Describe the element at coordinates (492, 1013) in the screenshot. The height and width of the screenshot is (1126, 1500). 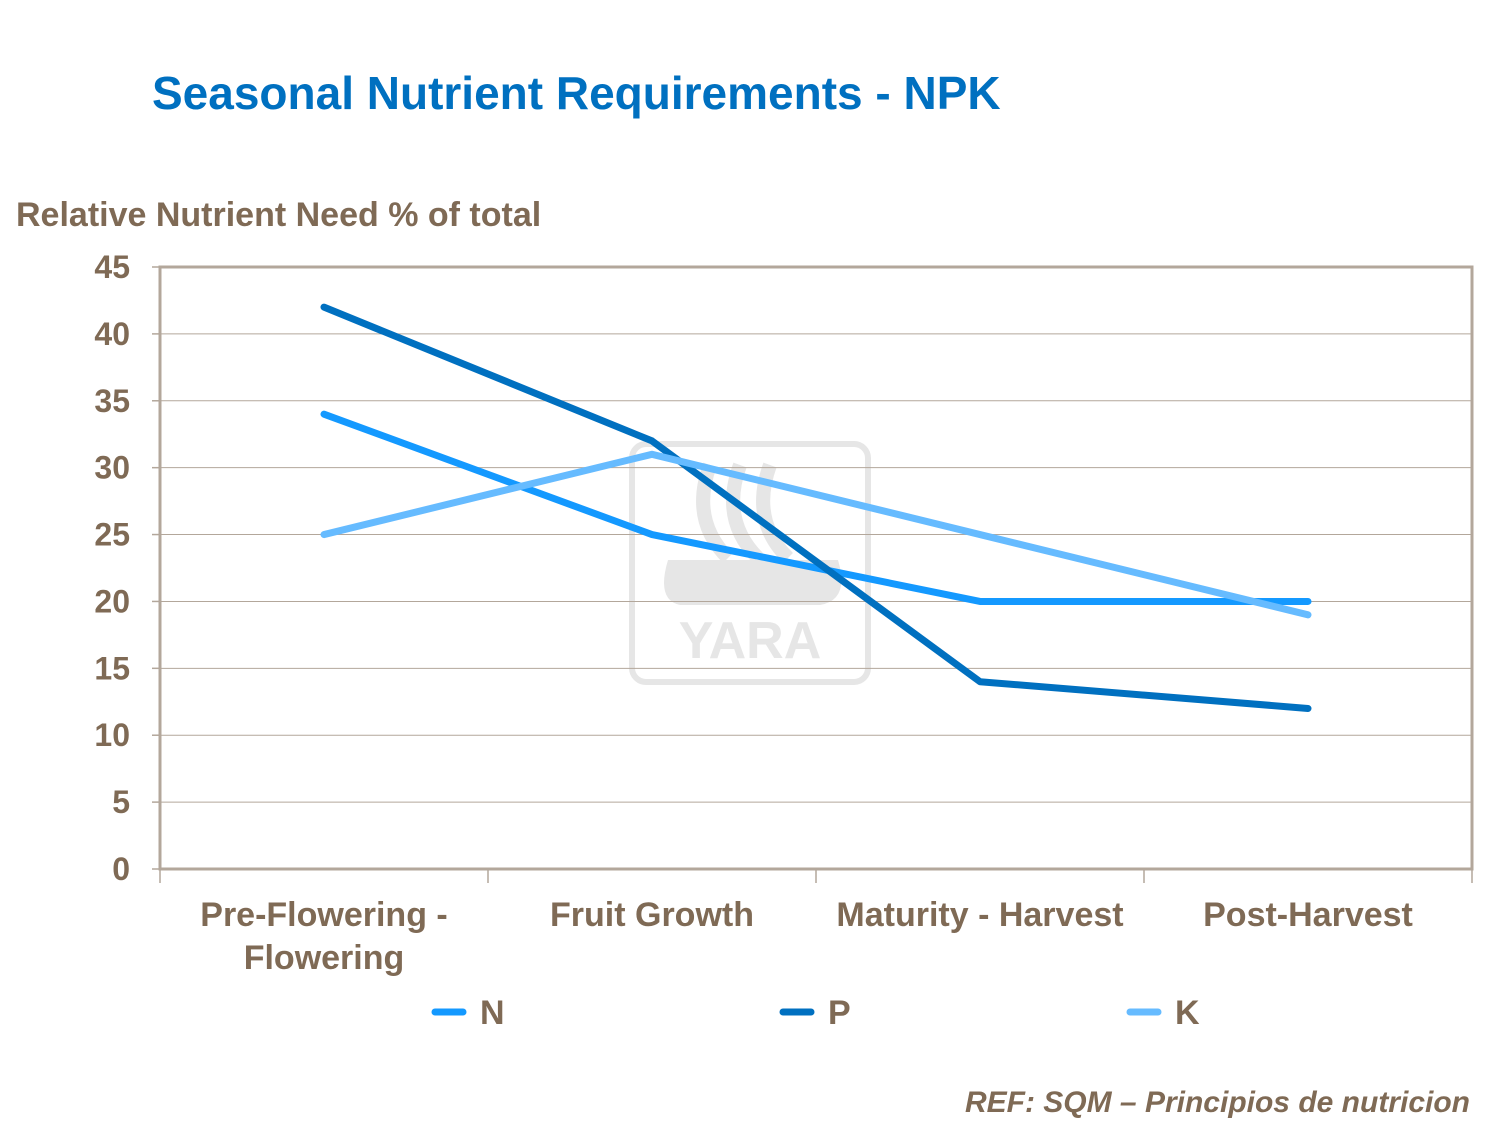
I see `legend-label-N: N` at that location.